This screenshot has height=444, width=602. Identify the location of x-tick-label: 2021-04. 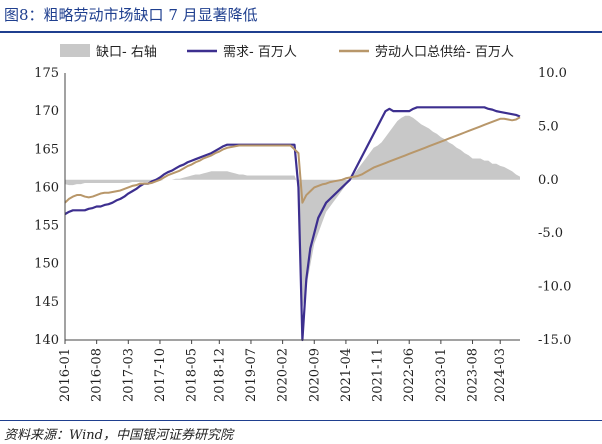
(346, 375).